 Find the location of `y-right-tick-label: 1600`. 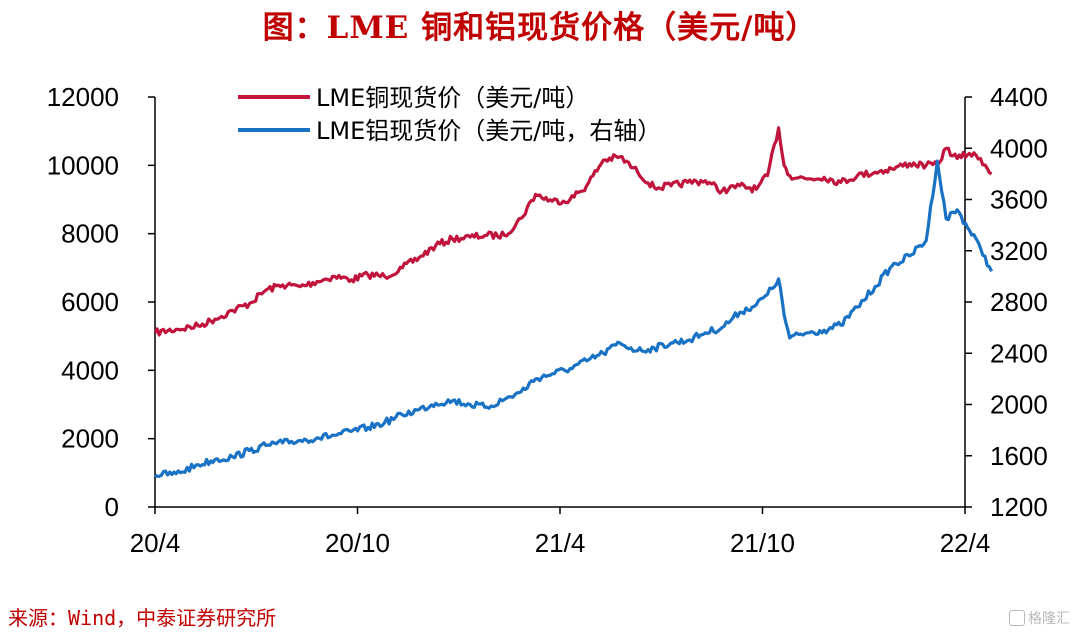

y-right-tick-label: 1600 is located at coordinates (1019, 456).